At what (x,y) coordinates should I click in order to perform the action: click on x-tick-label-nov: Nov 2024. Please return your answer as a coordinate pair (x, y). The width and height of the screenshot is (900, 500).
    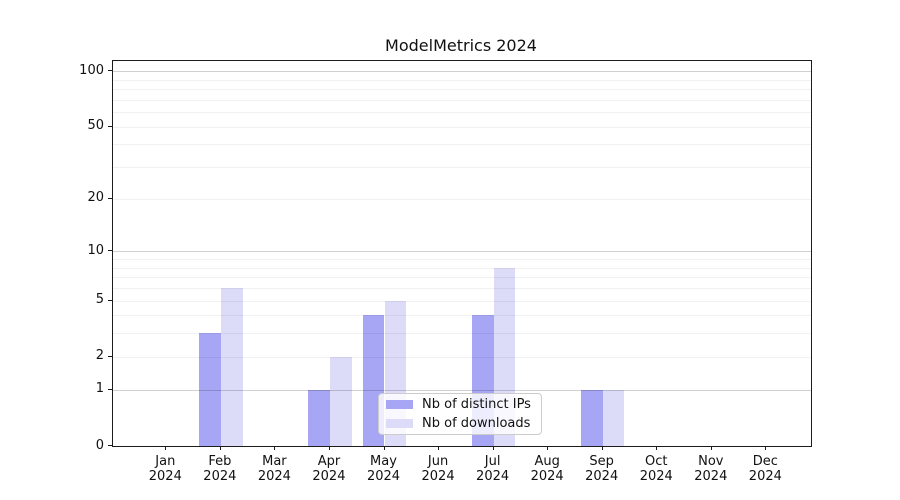
    Looking at the image, I should click on (711, 469).